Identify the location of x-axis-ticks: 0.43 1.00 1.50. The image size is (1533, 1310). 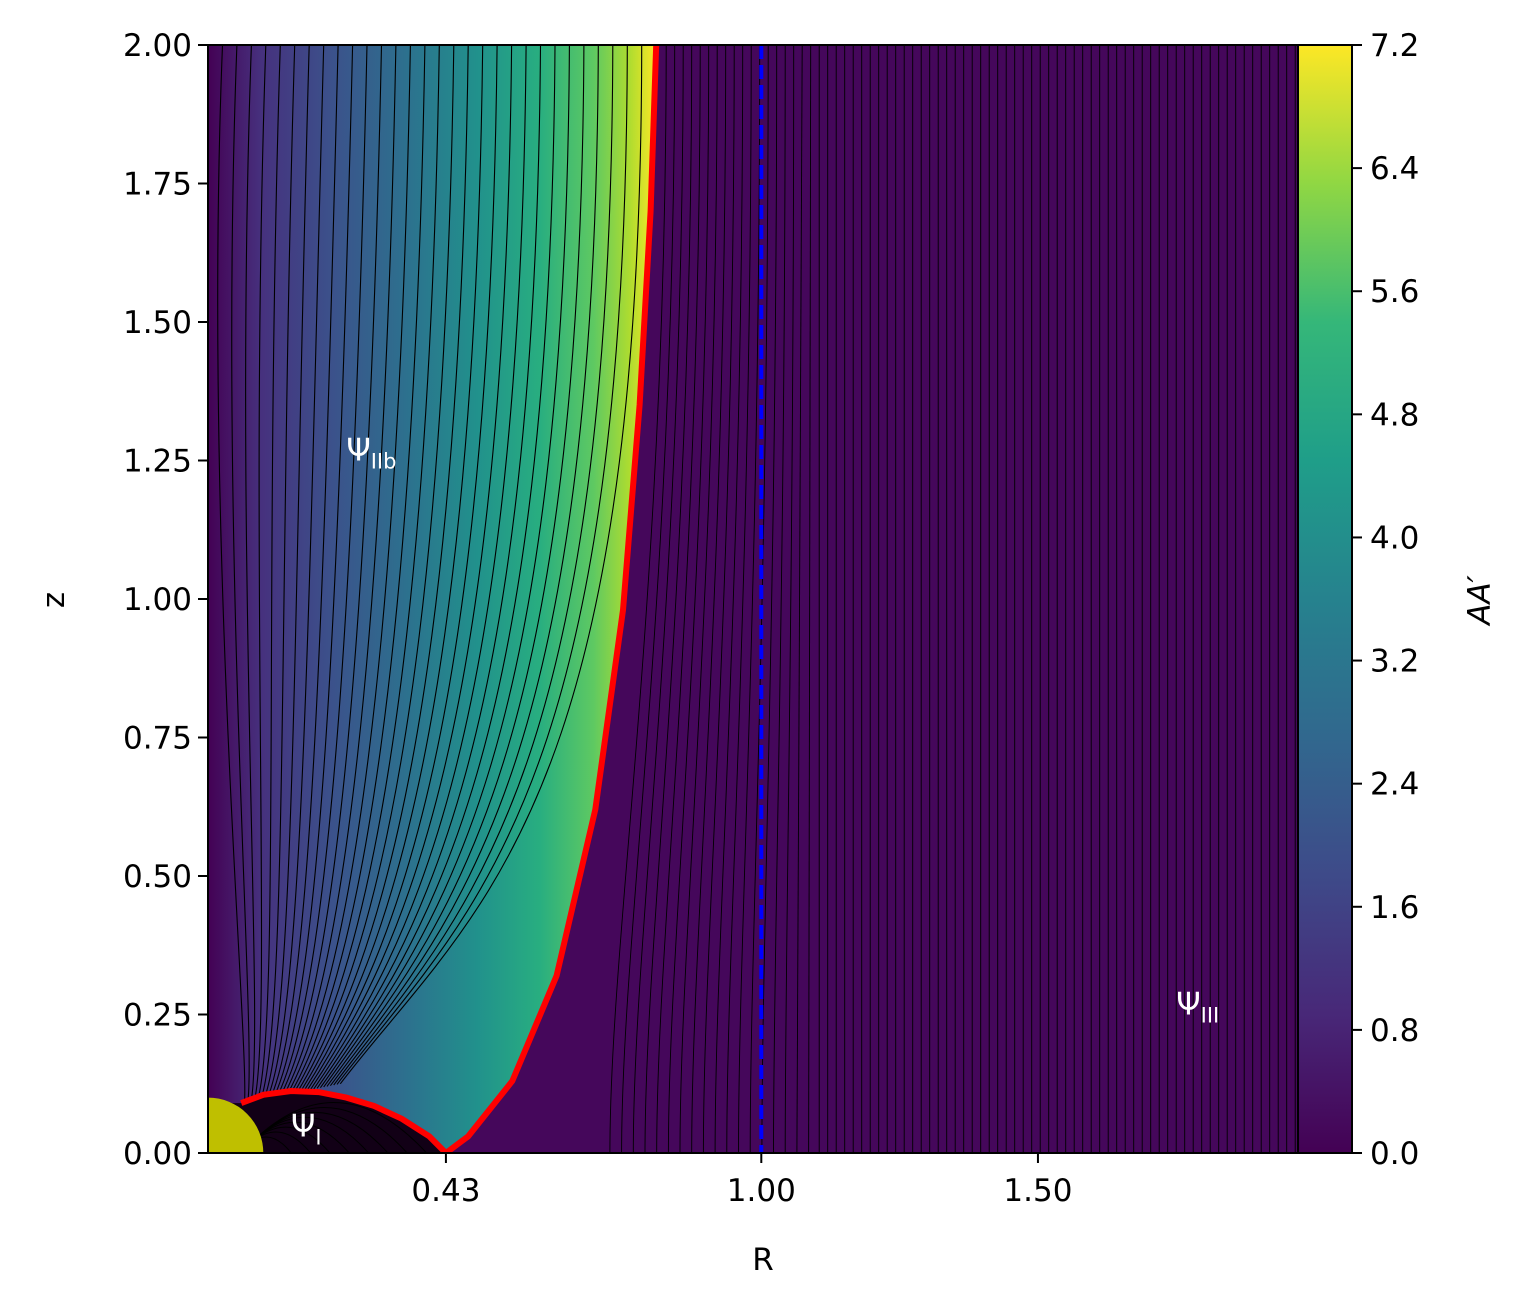
(741, 1181).